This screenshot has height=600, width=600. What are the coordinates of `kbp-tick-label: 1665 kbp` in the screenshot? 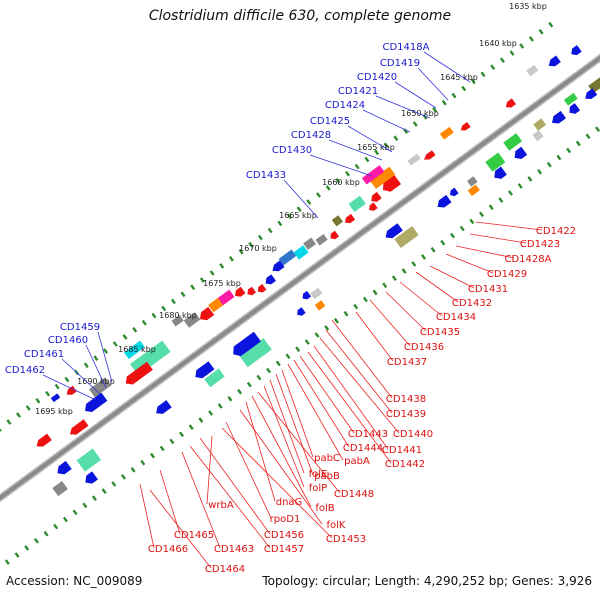 It's located at (298, 215).